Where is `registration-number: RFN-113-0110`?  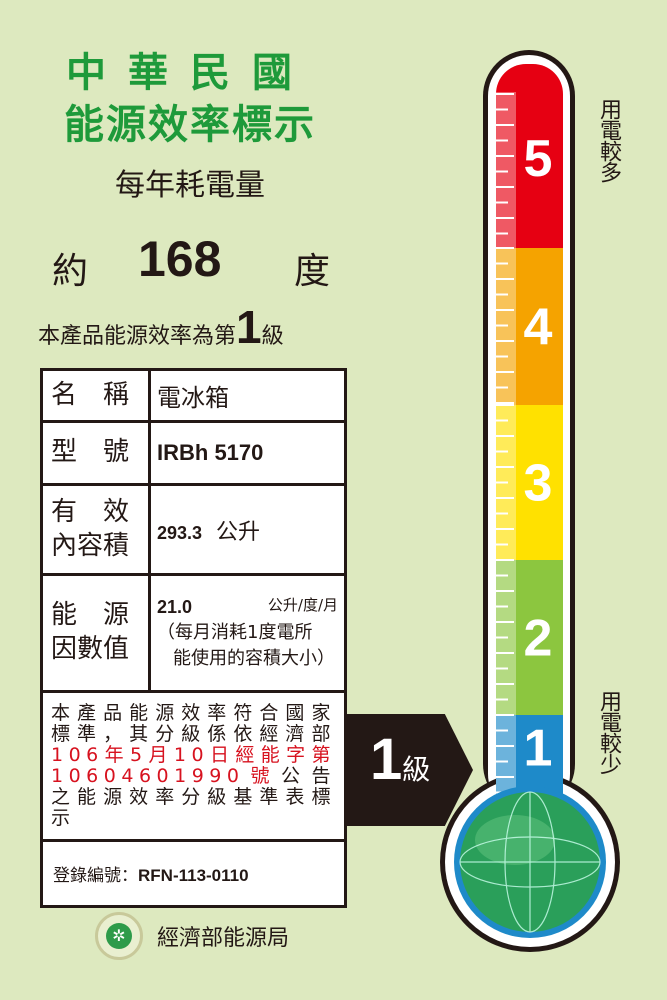 registration-number: RFN-113-0110 is located at coordinates (193, 875).